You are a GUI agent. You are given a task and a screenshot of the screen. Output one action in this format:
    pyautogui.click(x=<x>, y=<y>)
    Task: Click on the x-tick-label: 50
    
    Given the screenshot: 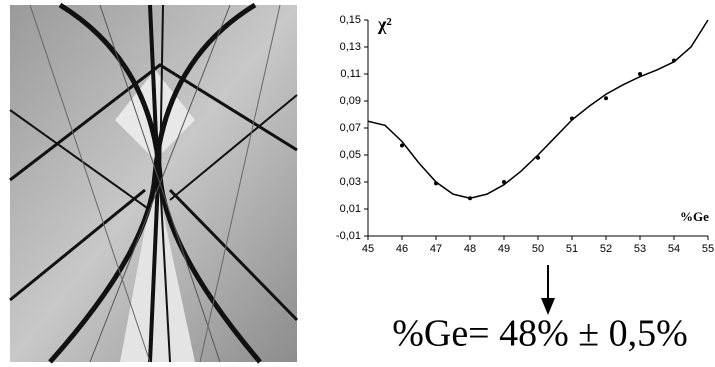 What is the action you would take?
    pyautogui.click(x=538, y=249)
    